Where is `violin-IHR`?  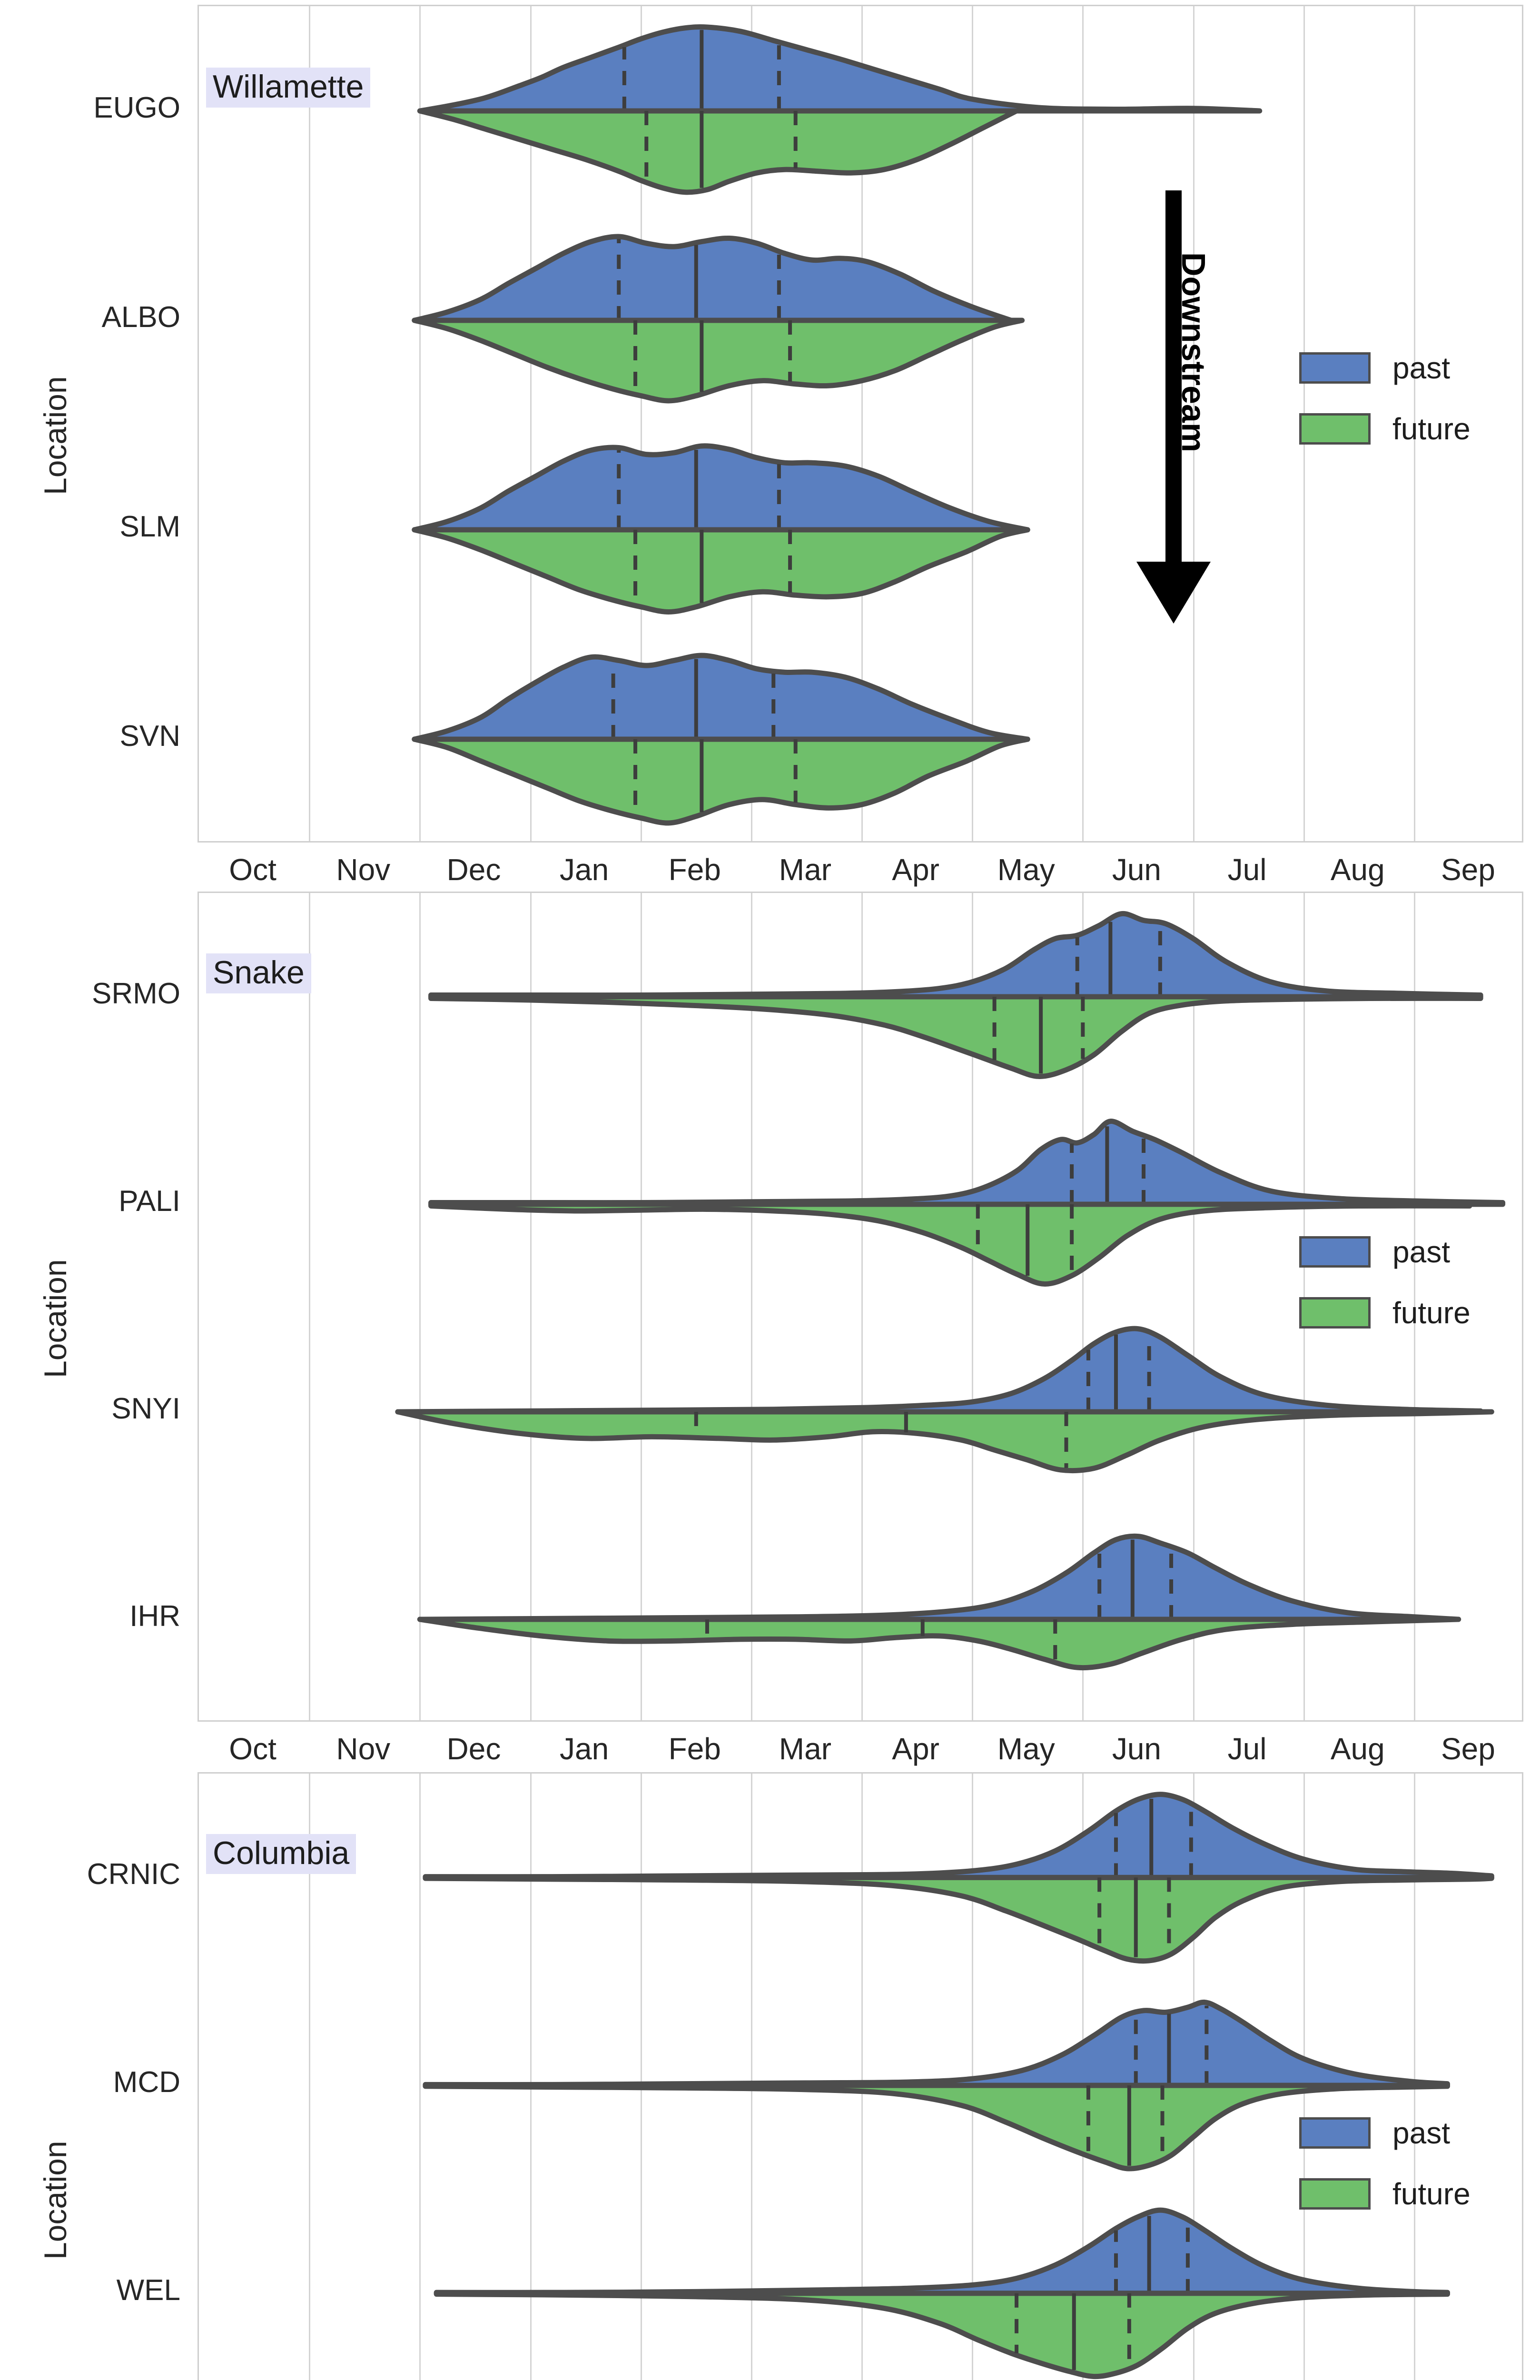 violin-IHR is located at coordinates (939, 1602).